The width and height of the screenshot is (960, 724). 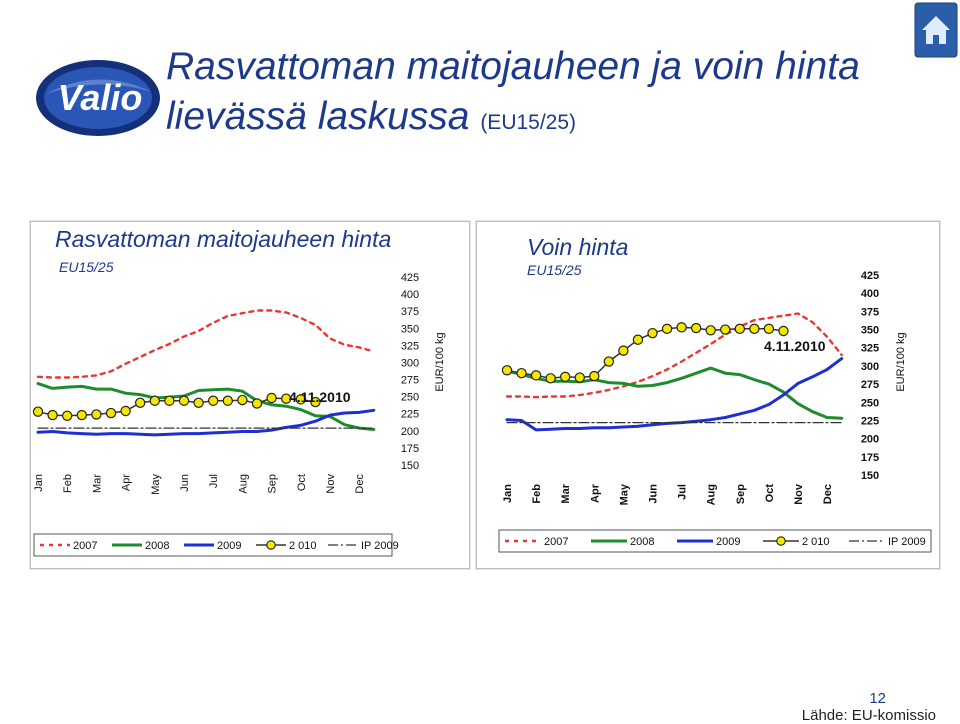 What do you see at coordinates (712, 494) in the screenshot?
I see `x-tick-label: Aug` at bounding box center [712, 494].